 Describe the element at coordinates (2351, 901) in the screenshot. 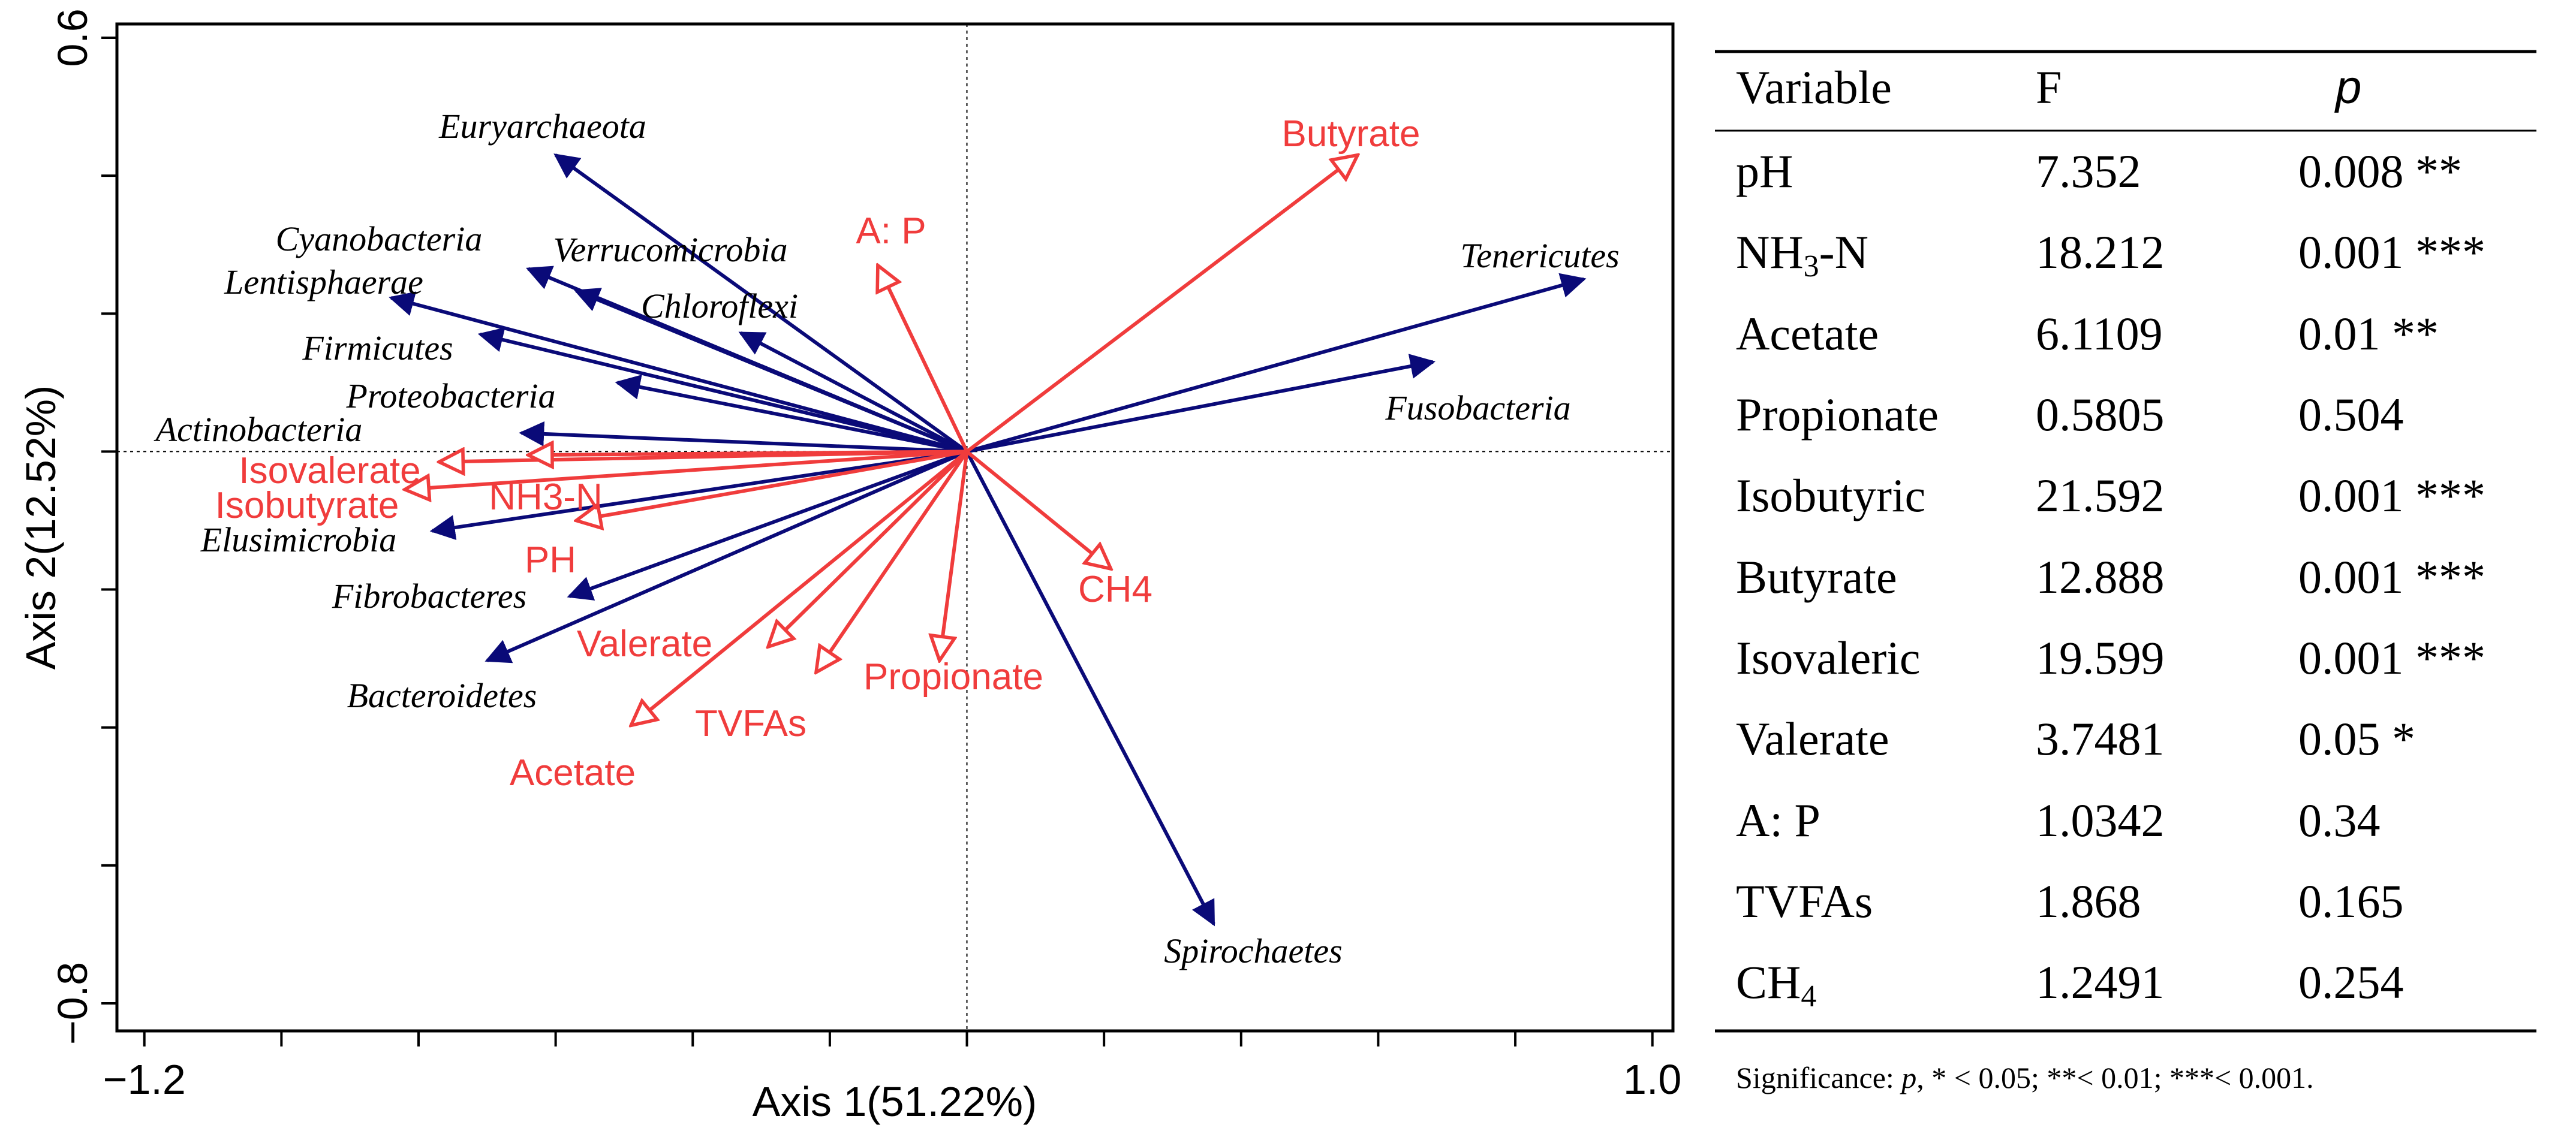

I see `row-p: 0.165` at that location.